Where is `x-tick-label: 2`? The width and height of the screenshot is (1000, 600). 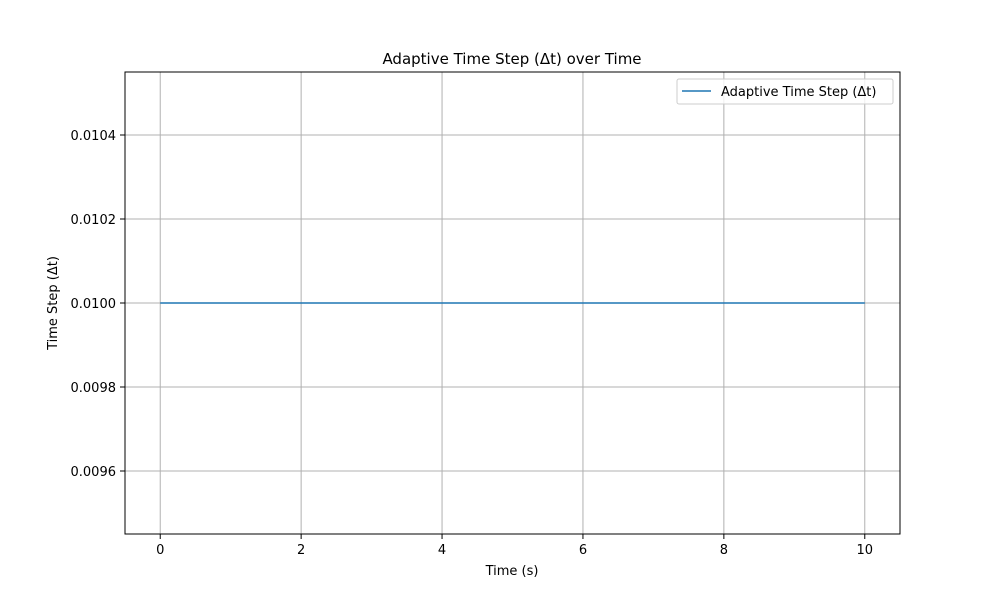 x-tick-label: 2 is located at coordinates (301, 550).